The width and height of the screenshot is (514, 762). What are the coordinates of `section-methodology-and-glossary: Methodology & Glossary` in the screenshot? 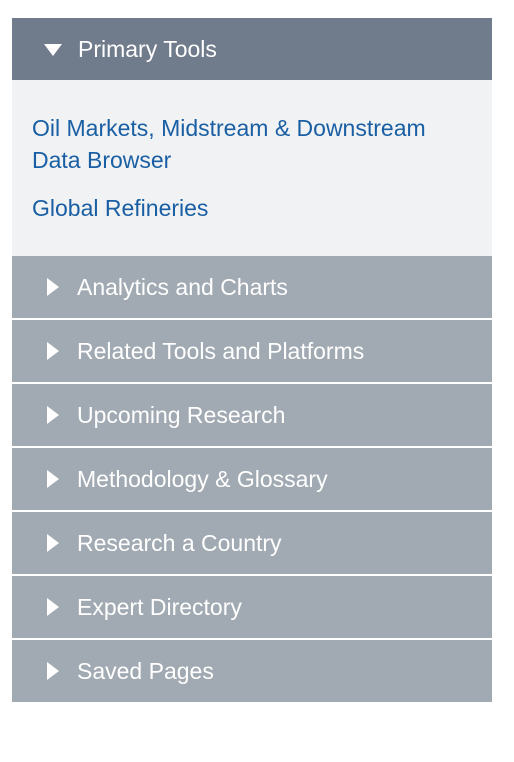 It's located at (252, 480).